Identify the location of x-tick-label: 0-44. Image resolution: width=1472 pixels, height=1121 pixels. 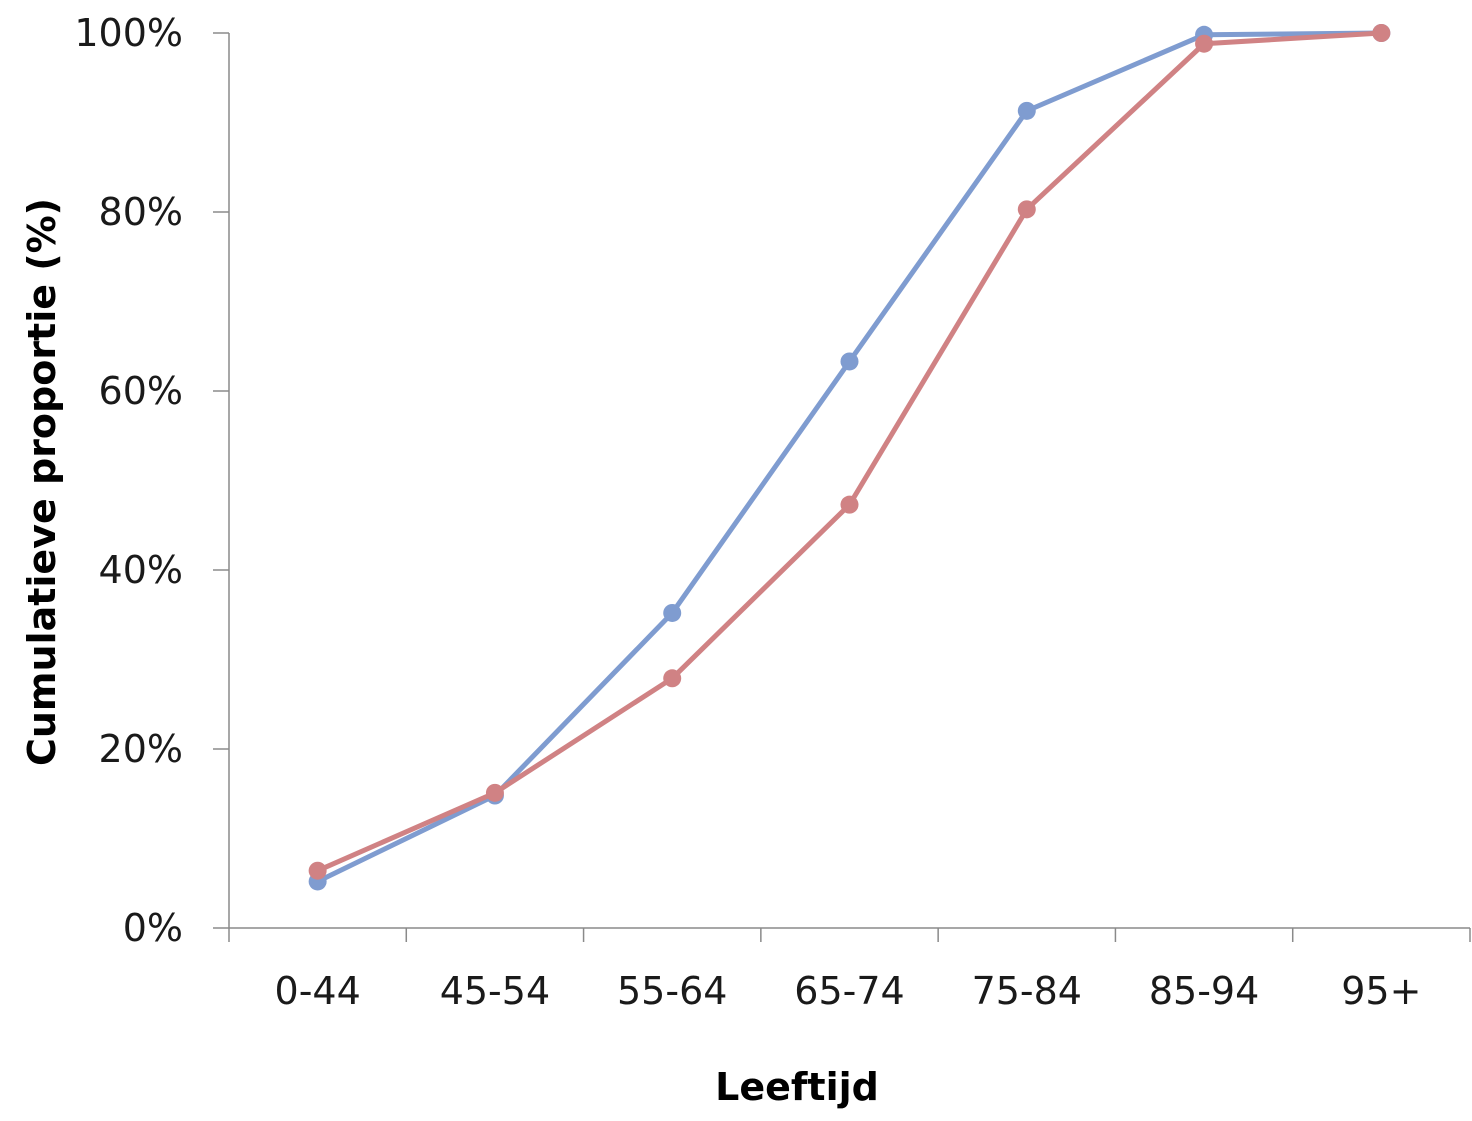
(318, 991).